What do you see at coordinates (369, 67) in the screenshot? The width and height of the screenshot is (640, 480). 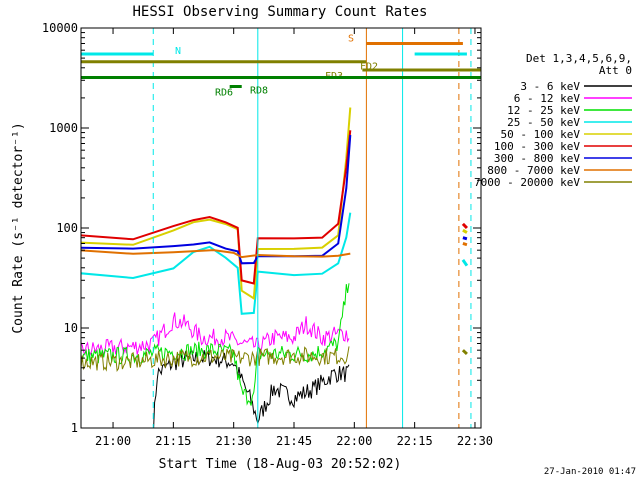 I see `flag-label-2: FD2` at bounding box center [369, 67].